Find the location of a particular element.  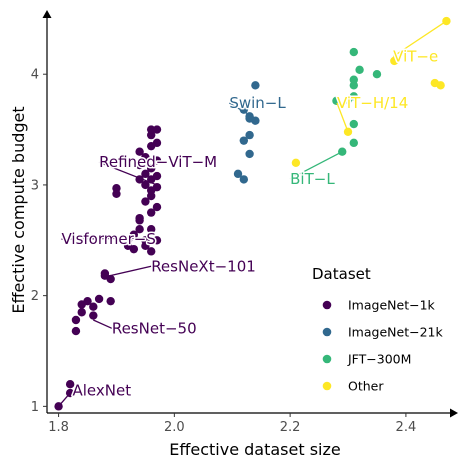

annotation-label: ResNeXt−101 is located at coordinates (203, 266).